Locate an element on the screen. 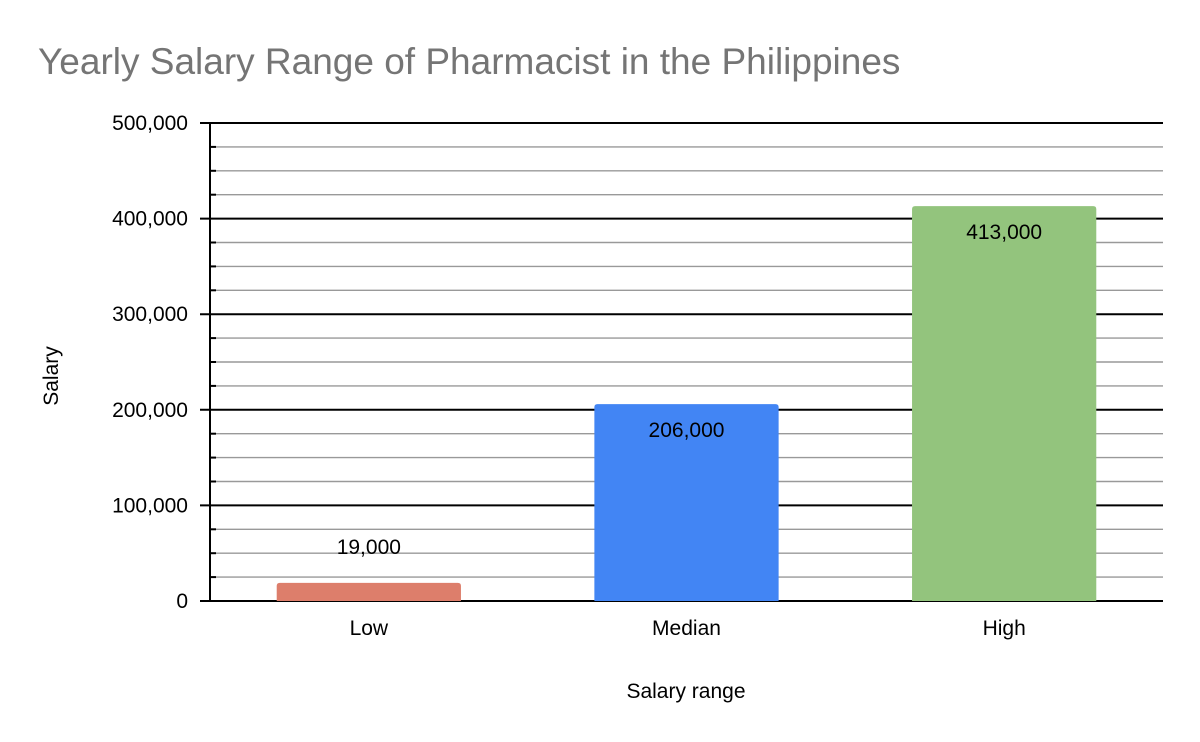 Image resolution: width=1200 pixels, height=742 pixels. data-label-low: 19,000 is located at coordinates (369, 547).